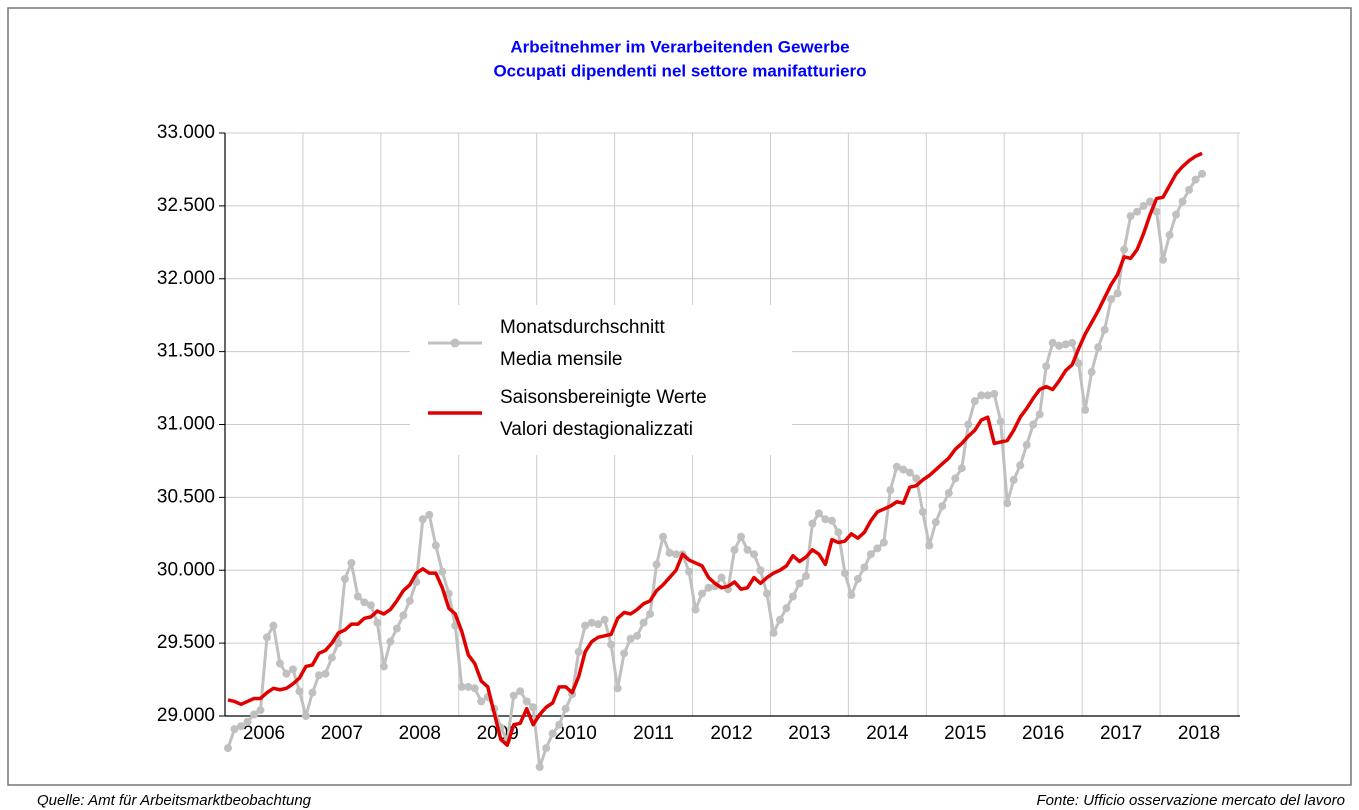  I want to click on x-tick-label: 2012, so click(731, 733).